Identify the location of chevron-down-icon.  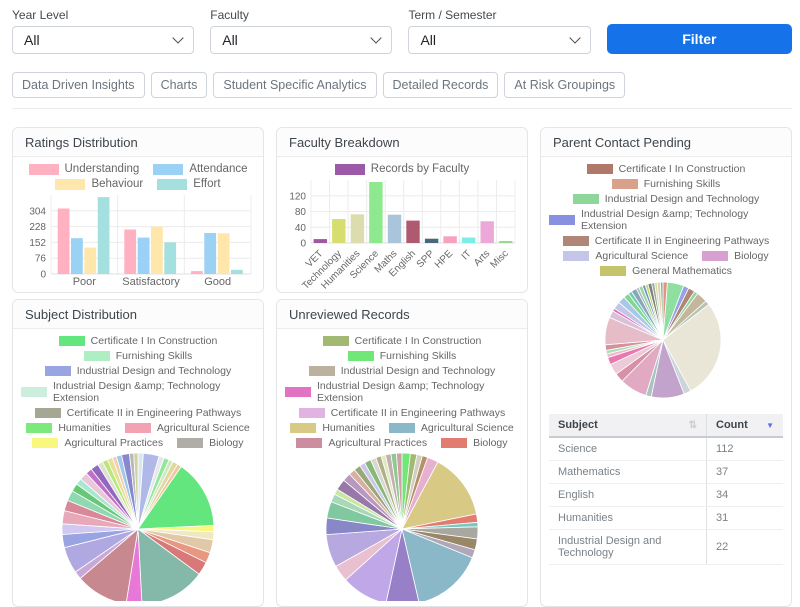
(178, 38).